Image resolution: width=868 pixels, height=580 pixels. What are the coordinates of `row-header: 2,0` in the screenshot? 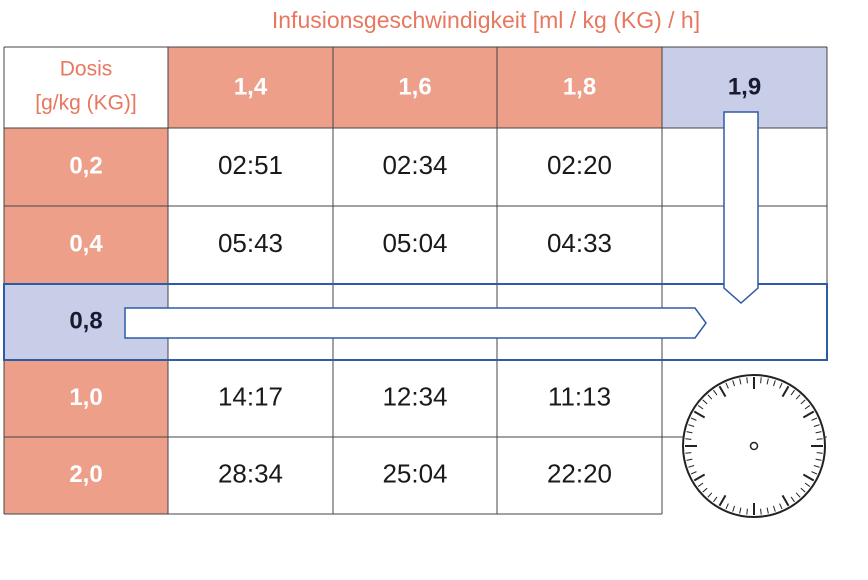 It's located at (85, 474).